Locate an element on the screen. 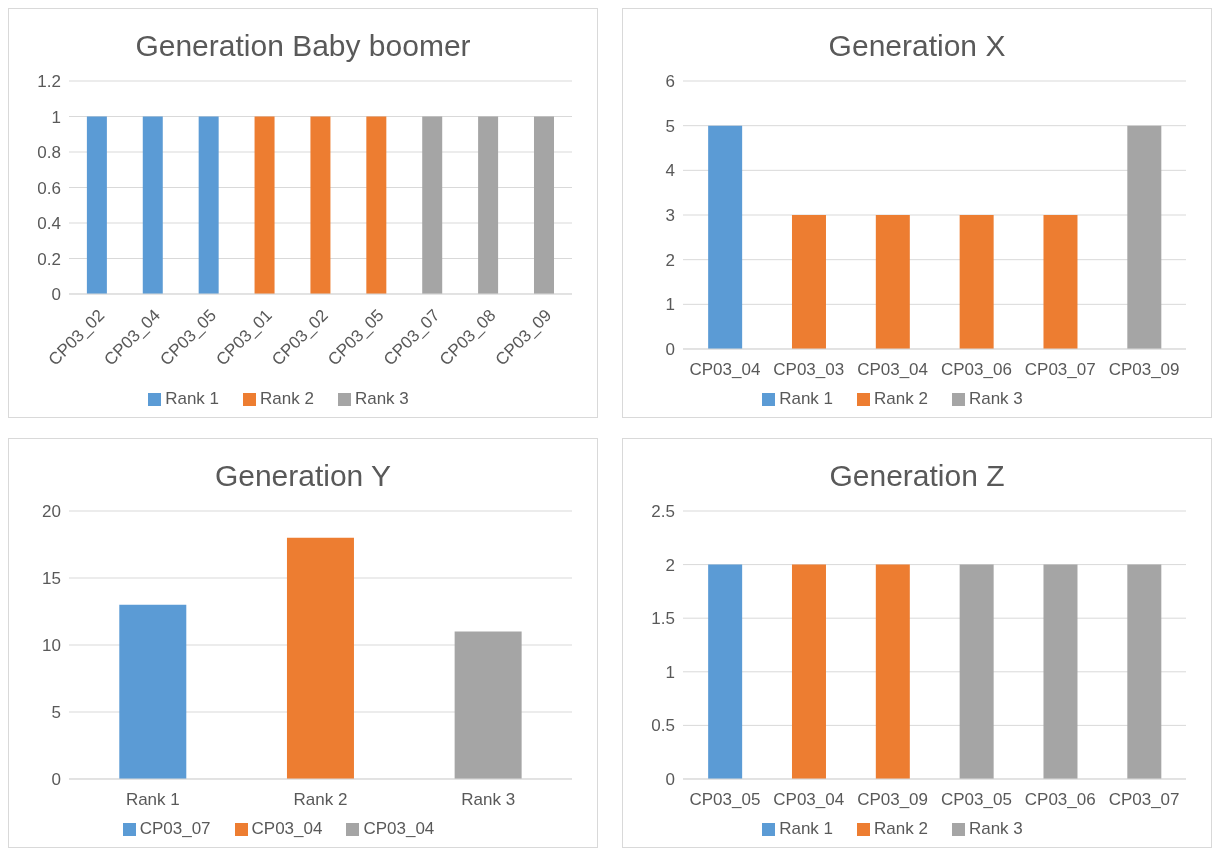 The image size is (1231, 852). x-tick-label: Rank 1 is located at coordinates (152, 799).